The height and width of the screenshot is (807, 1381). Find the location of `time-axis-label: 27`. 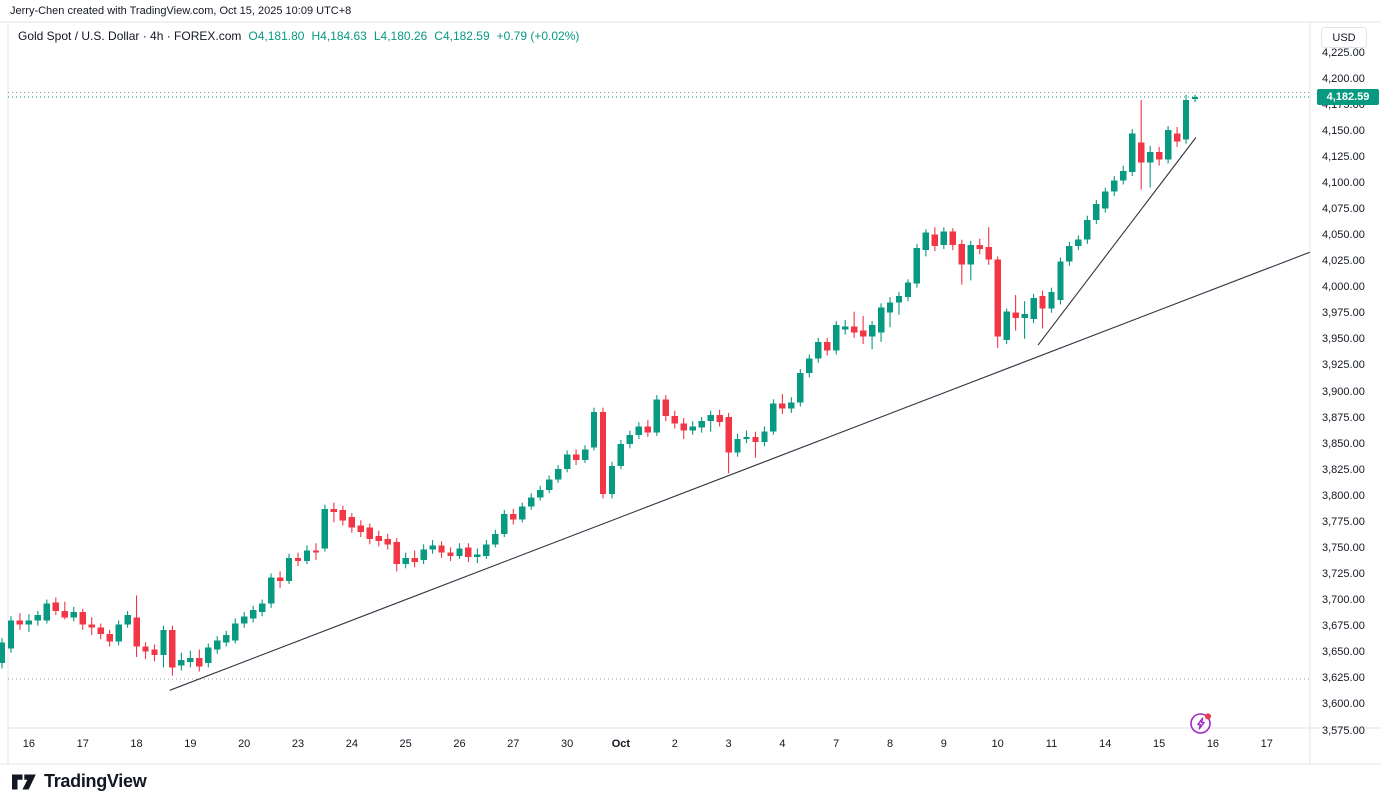

time-axis-label: 27 is located at coordinates (513, 744).